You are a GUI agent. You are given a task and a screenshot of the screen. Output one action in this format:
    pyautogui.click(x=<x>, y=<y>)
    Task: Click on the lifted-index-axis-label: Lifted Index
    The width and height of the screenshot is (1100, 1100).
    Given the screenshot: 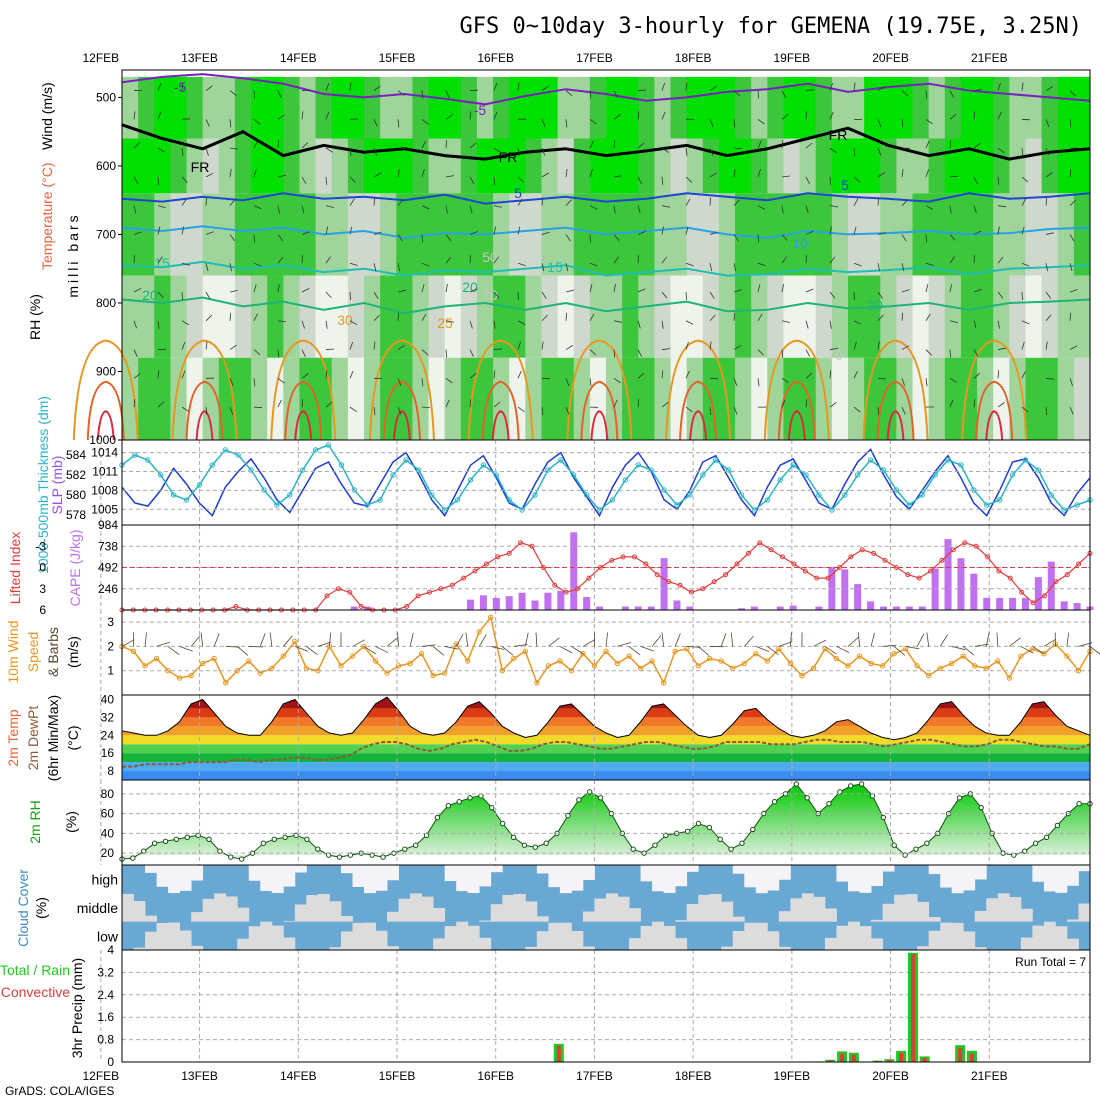 What is the action you would take?
    pyautogui.click(x=15, y=568)
    